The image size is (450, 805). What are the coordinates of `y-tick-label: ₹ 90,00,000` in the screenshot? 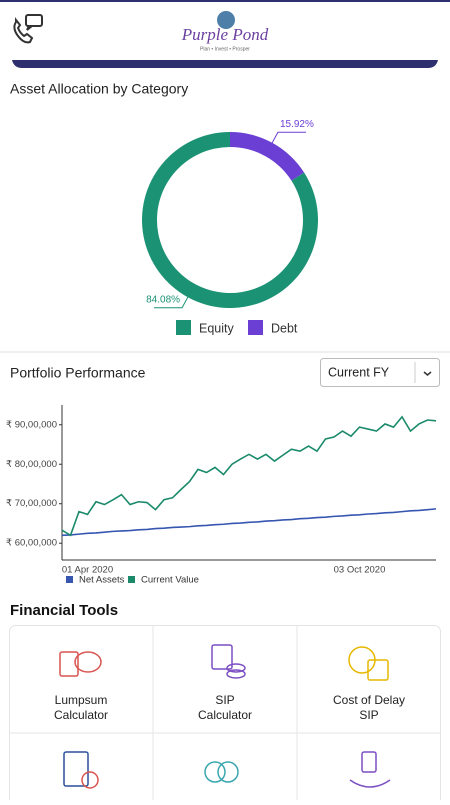 It's located at (31, 424).